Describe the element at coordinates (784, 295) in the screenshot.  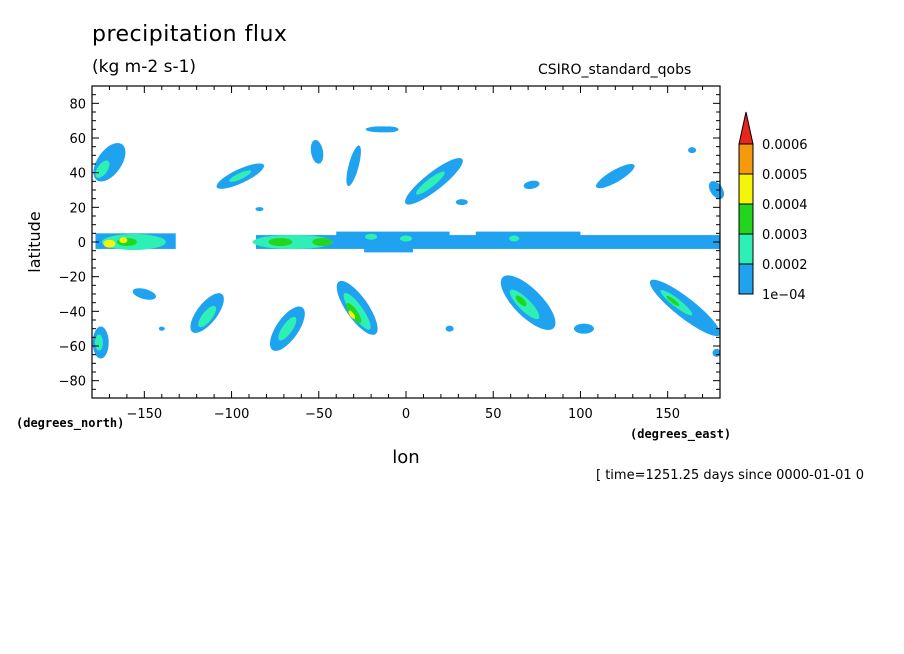
I see `colorbar-label: 1e−04` at that location.